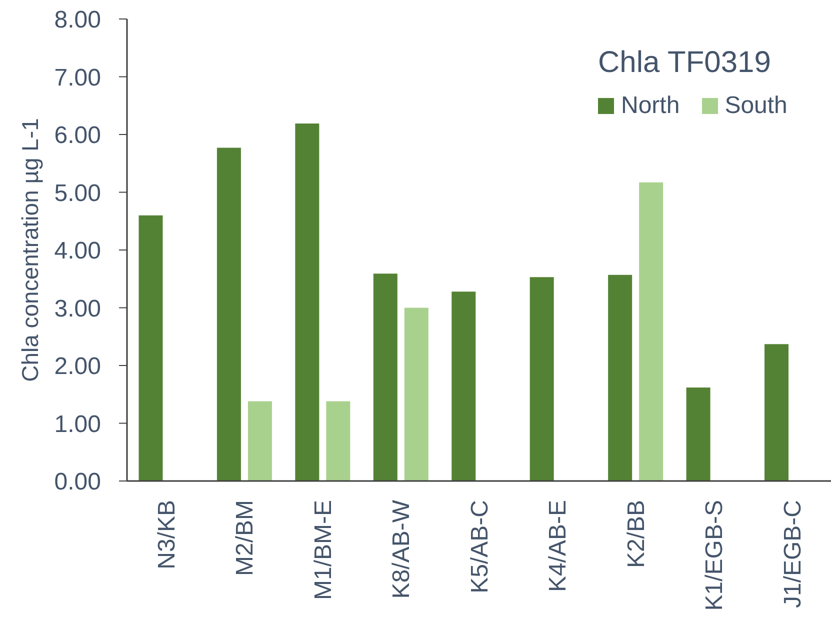 This screenshot has width=831, height=617. What do you see at coordinates (650, 105) in the screenshot?
I see `legend-label: North` at bounding box center [650, 105].